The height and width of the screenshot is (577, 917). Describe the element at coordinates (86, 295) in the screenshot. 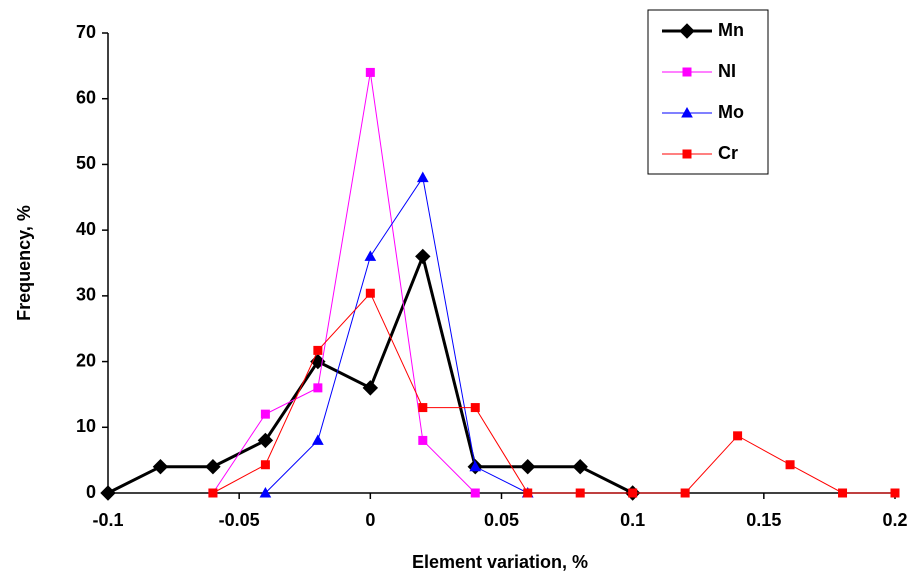

I see `y-tick-label: 30` at that location.